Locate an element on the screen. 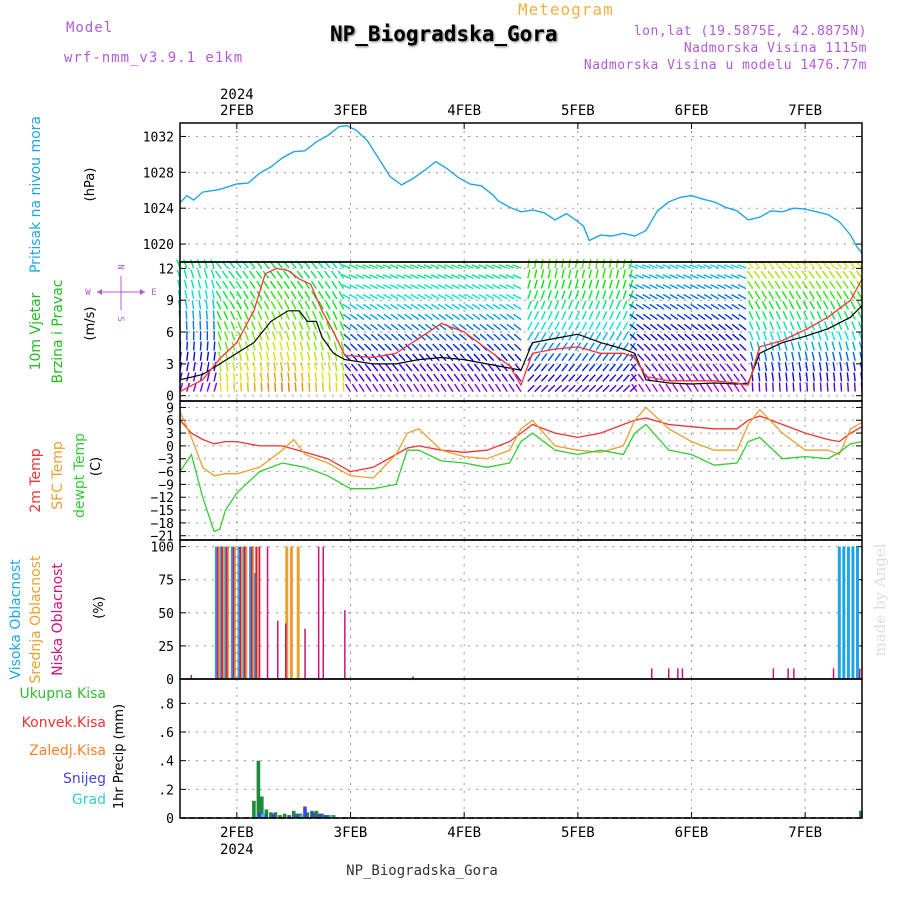 This screenshot has width=900, height=900. temp-2m-axis-label: 2m Temp is located at coordinates (36, 480).